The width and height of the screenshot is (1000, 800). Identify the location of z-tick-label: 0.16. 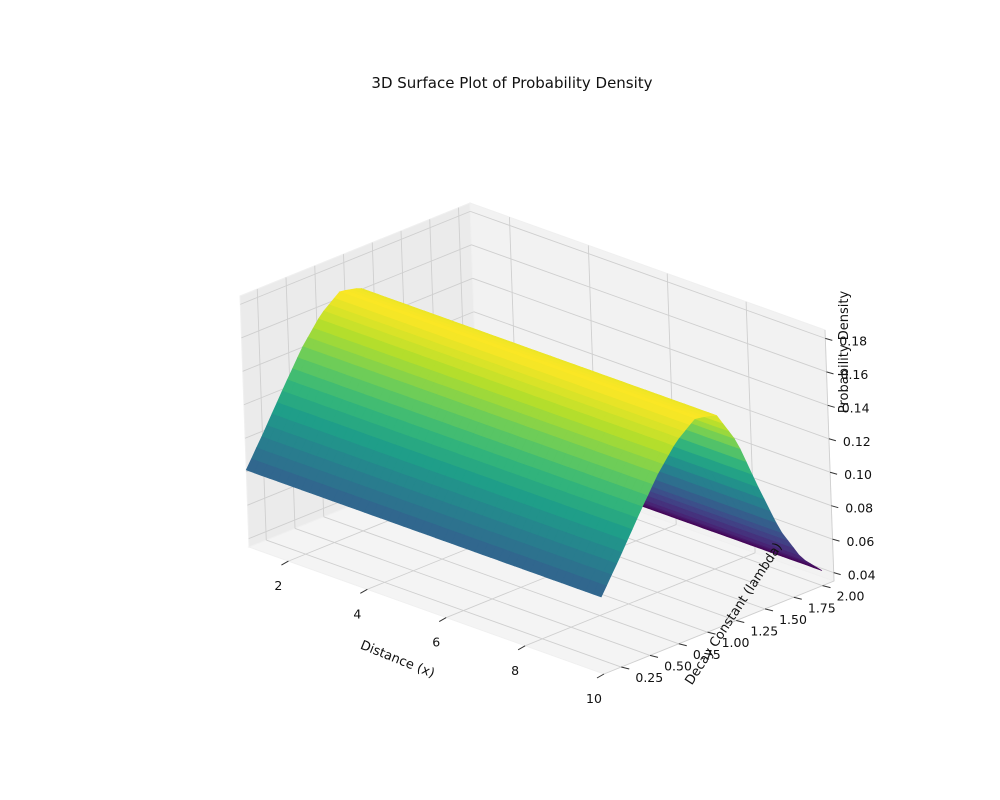
(855, 374).